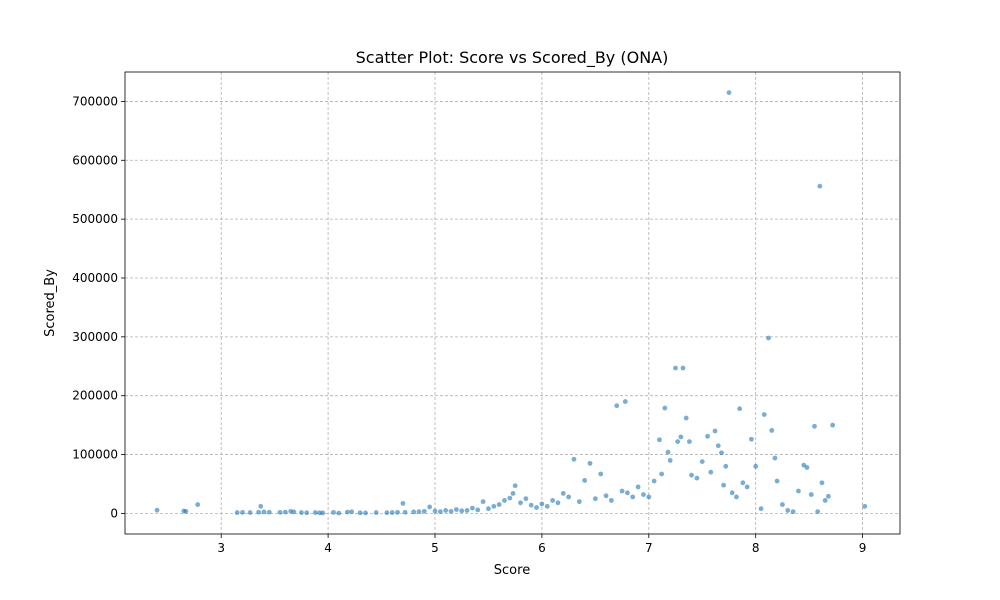  What do you see at coordinates (95, 337) in the screenshot?
I see `y-tick-label: 300000` at bounding box center [95, 337].